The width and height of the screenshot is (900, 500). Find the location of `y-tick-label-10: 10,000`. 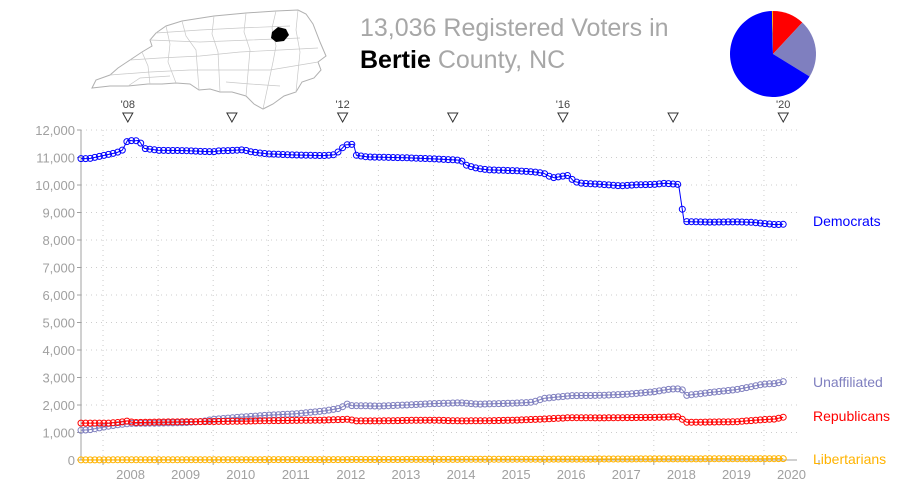

y-tick-label-10: 10,000 is located at coordinates (55, 185).